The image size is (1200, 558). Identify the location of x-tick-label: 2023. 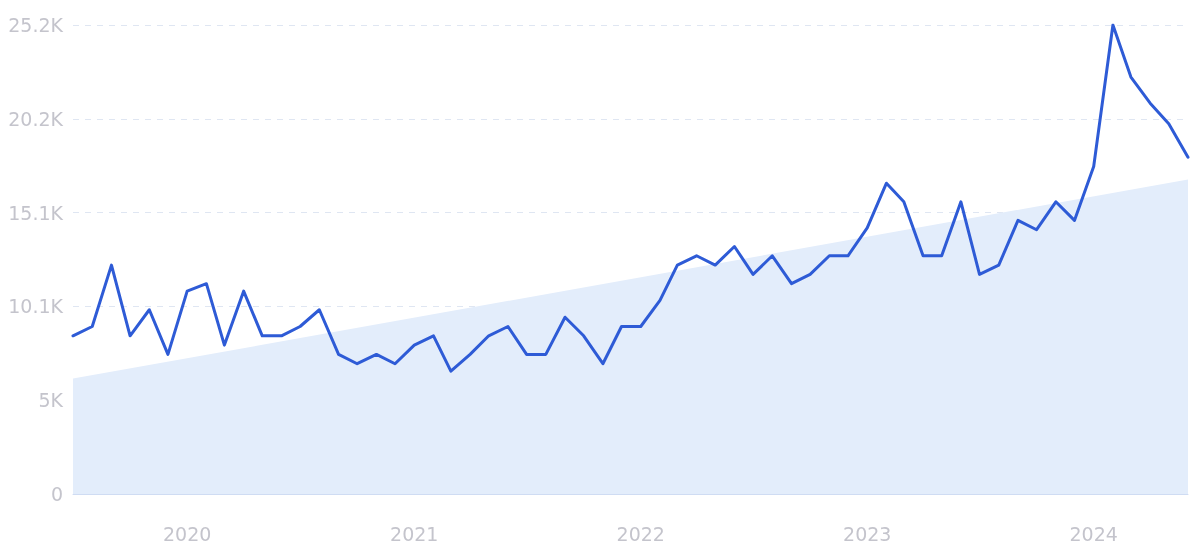
(867, 533).